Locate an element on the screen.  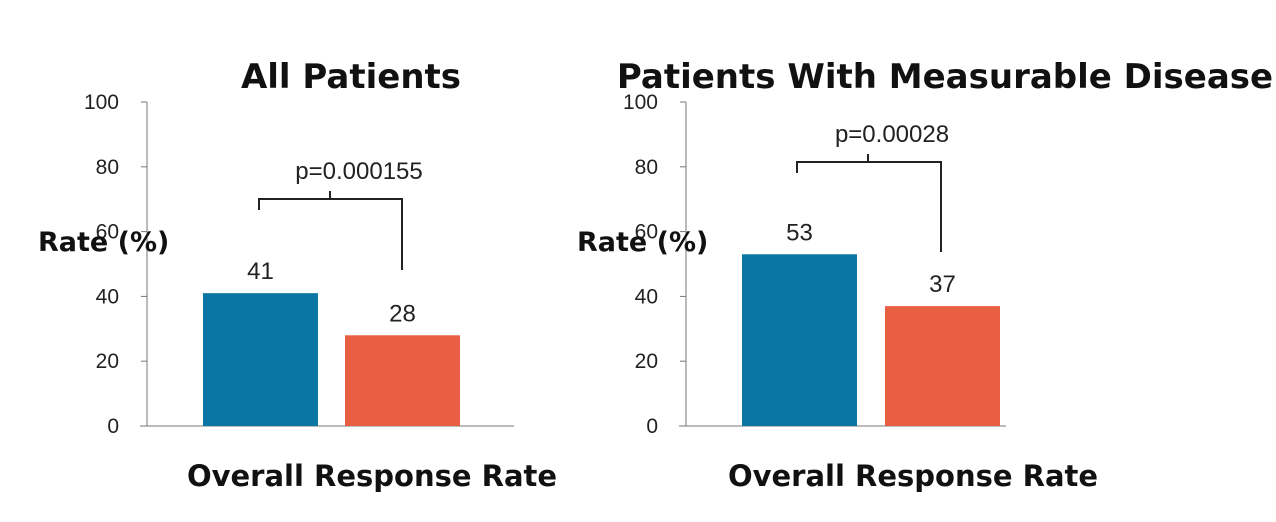
bar-value-label: 53 is located at coordinates (799, 232).